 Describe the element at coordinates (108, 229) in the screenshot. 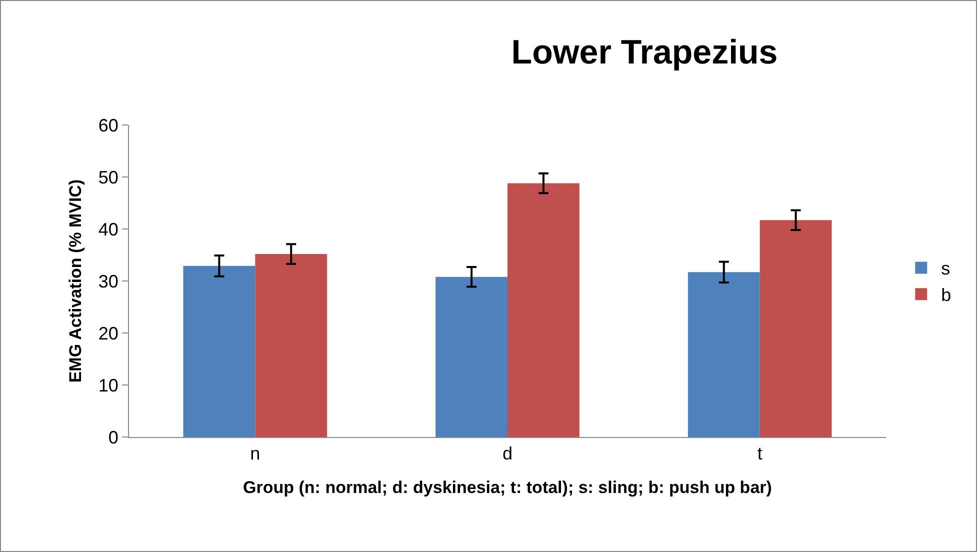

I see `y-tick-label: 40` at that location.